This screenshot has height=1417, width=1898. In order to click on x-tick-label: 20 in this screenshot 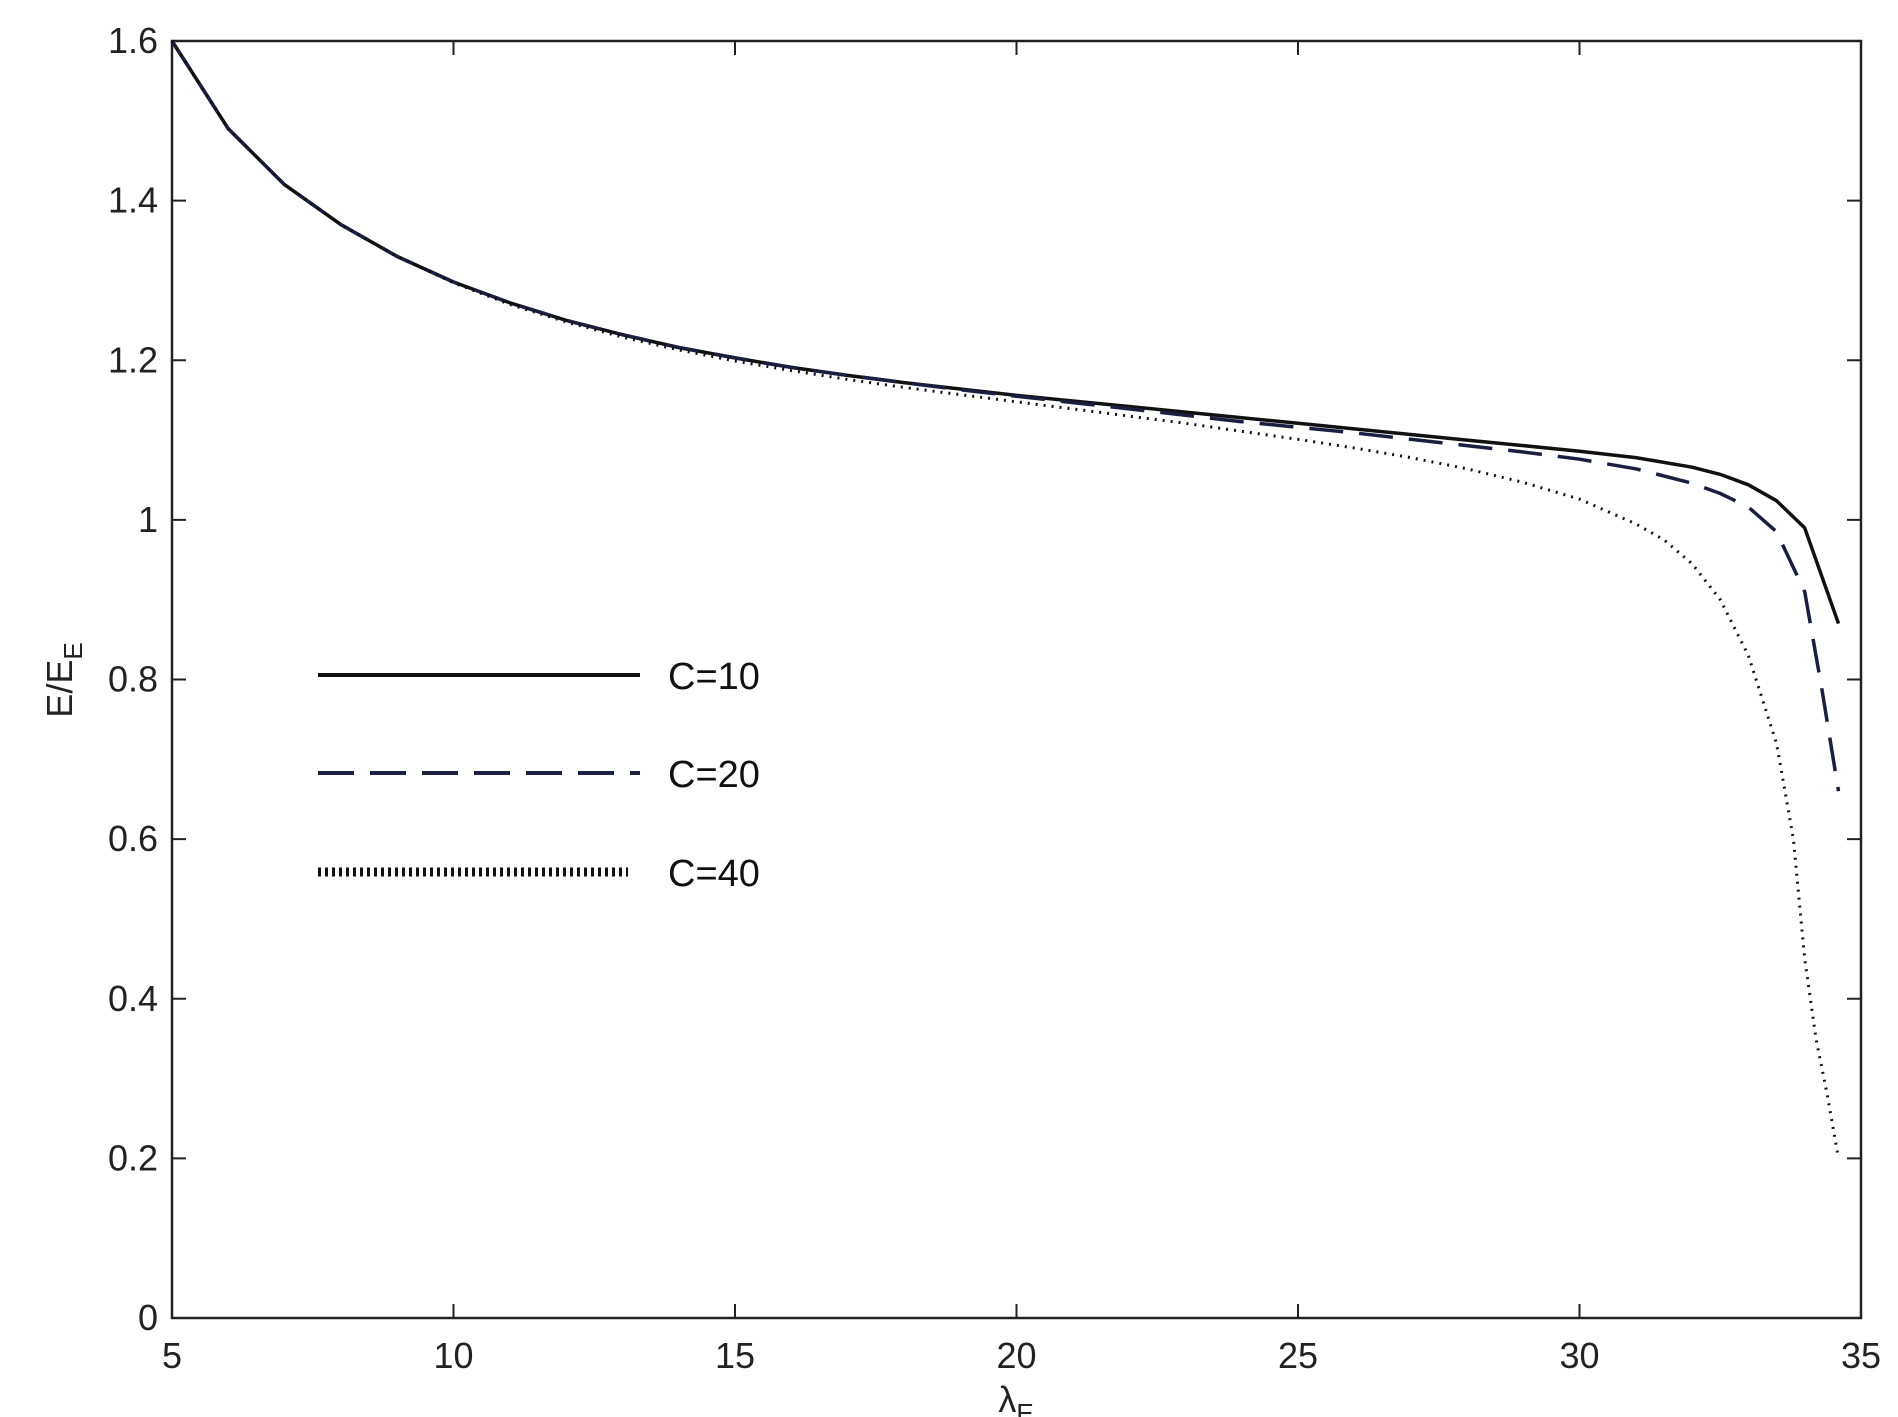, I will do `click(1016, 1355)`.